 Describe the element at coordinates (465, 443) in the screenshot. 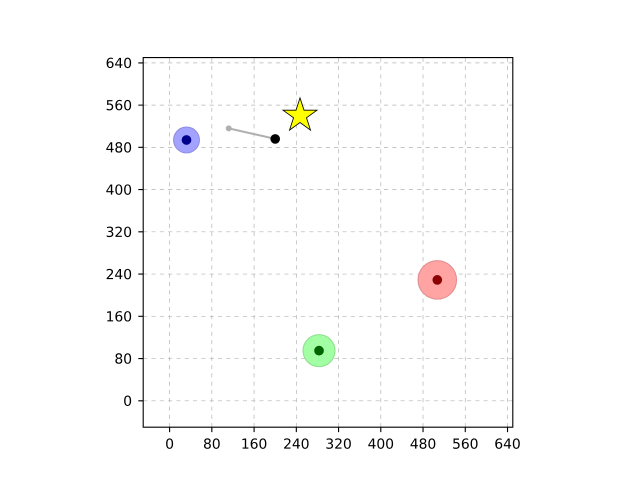

I see `x-tick-label: 560` at that location.